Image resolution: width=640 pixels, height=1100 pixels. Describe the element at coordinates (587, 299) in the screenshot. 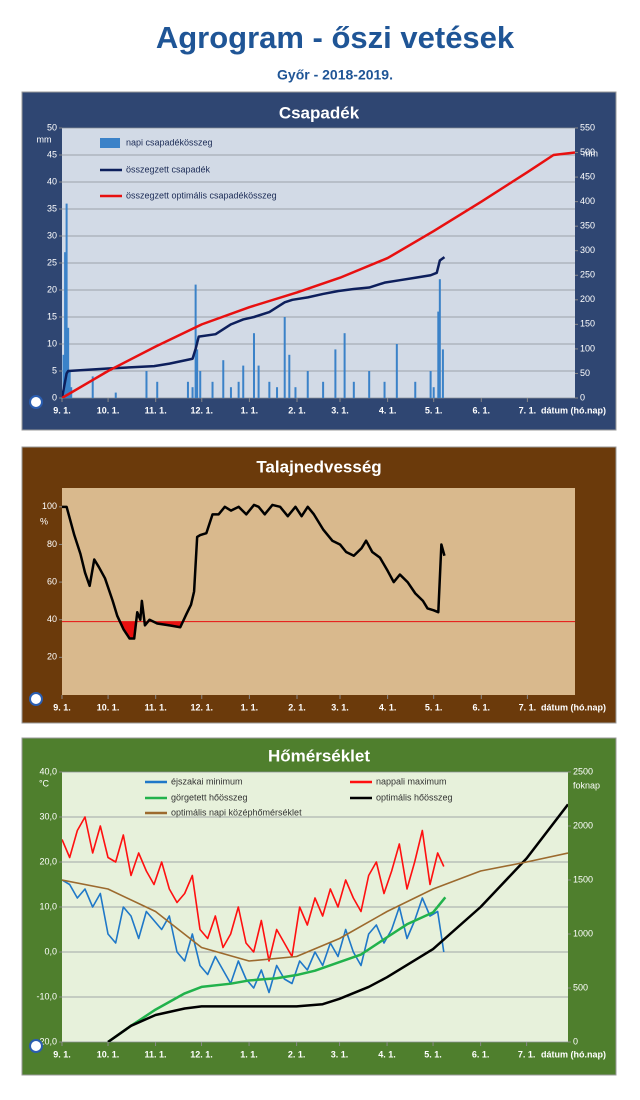

I see `y2-tick-label: 200` at that location.